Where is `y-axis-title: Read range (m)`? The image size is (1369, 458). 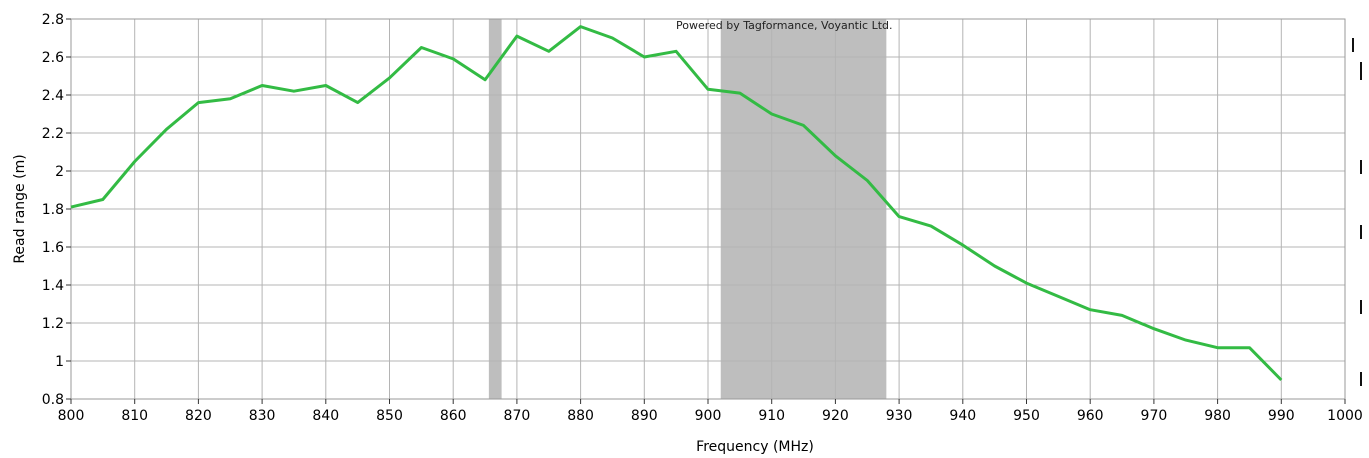
y-axis-title: Read range (m) is located at coordinates (20, 208).